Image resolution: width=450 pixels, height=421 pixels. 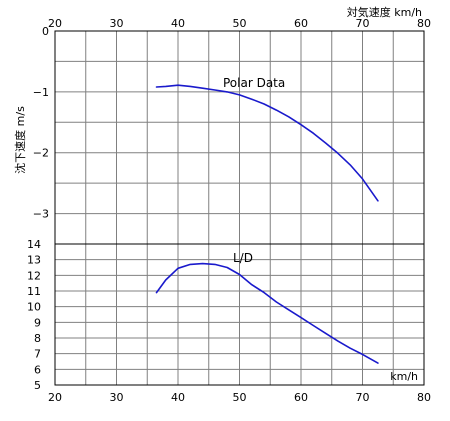 I want to click on y-tick-label: 12, so click(x=34, y=275).